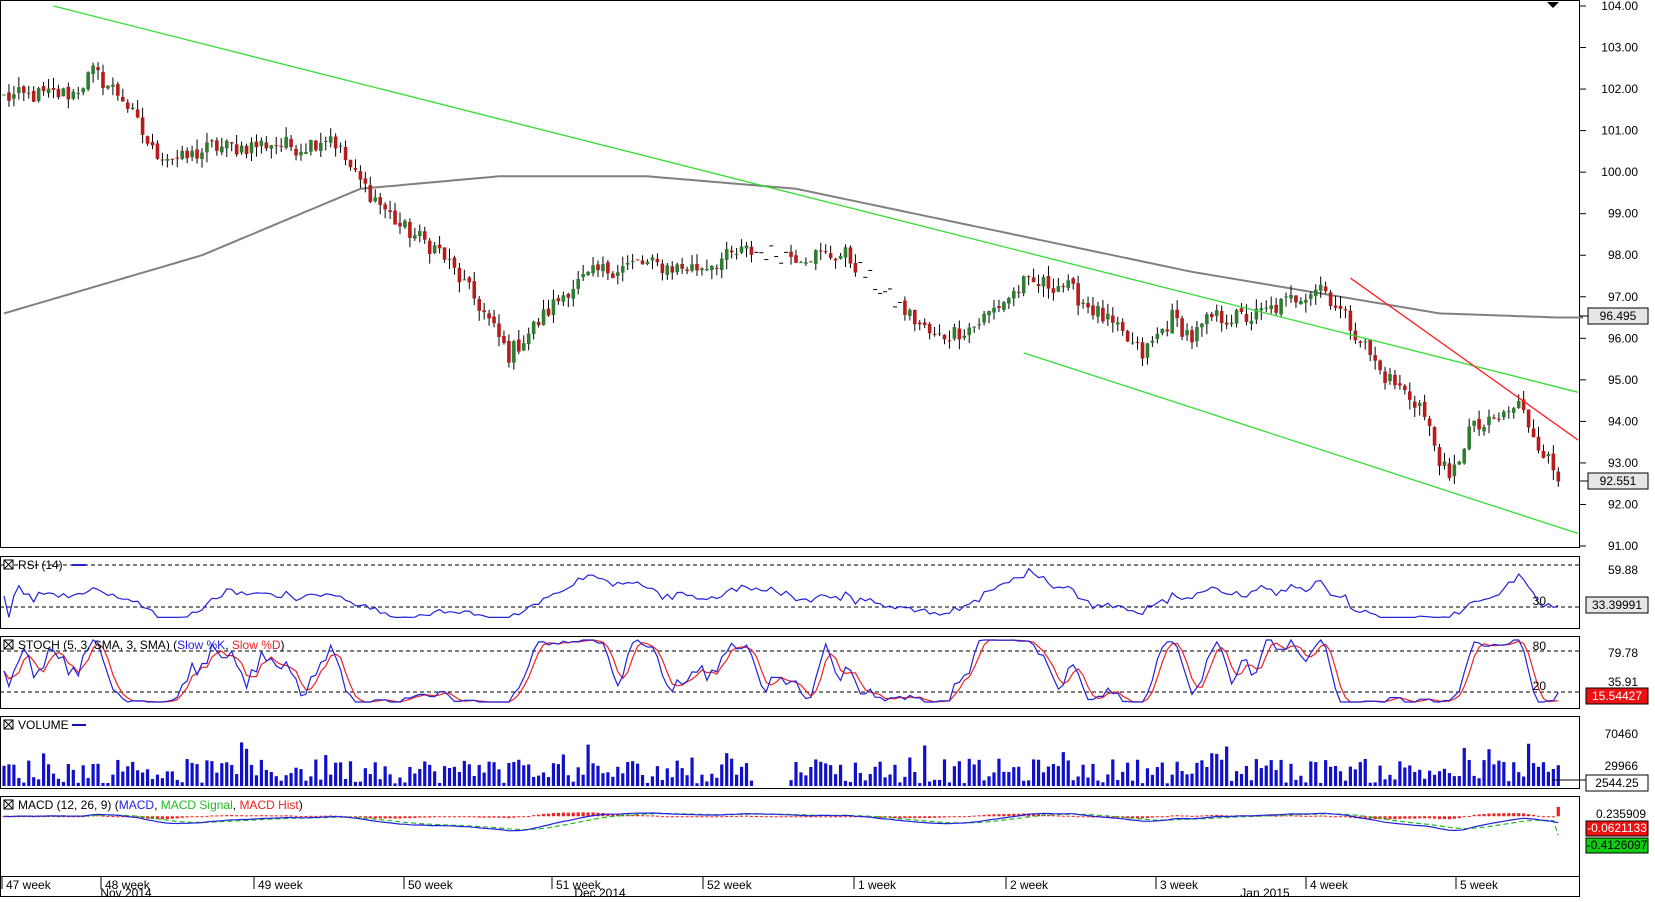 This screenshot has height=902, width=1655. I want to click on scroll-marker-icon, so click(1553, 5).